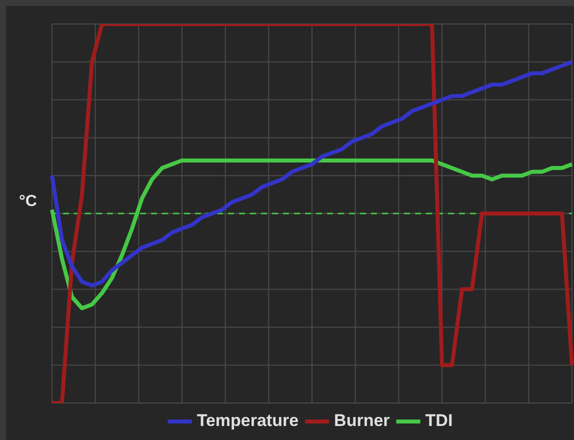 The width and height of the screenshot is (574, 440). Describe the element at coordinates (439, 420) in the screenshot. I see `legend-label: TDI` at that location.